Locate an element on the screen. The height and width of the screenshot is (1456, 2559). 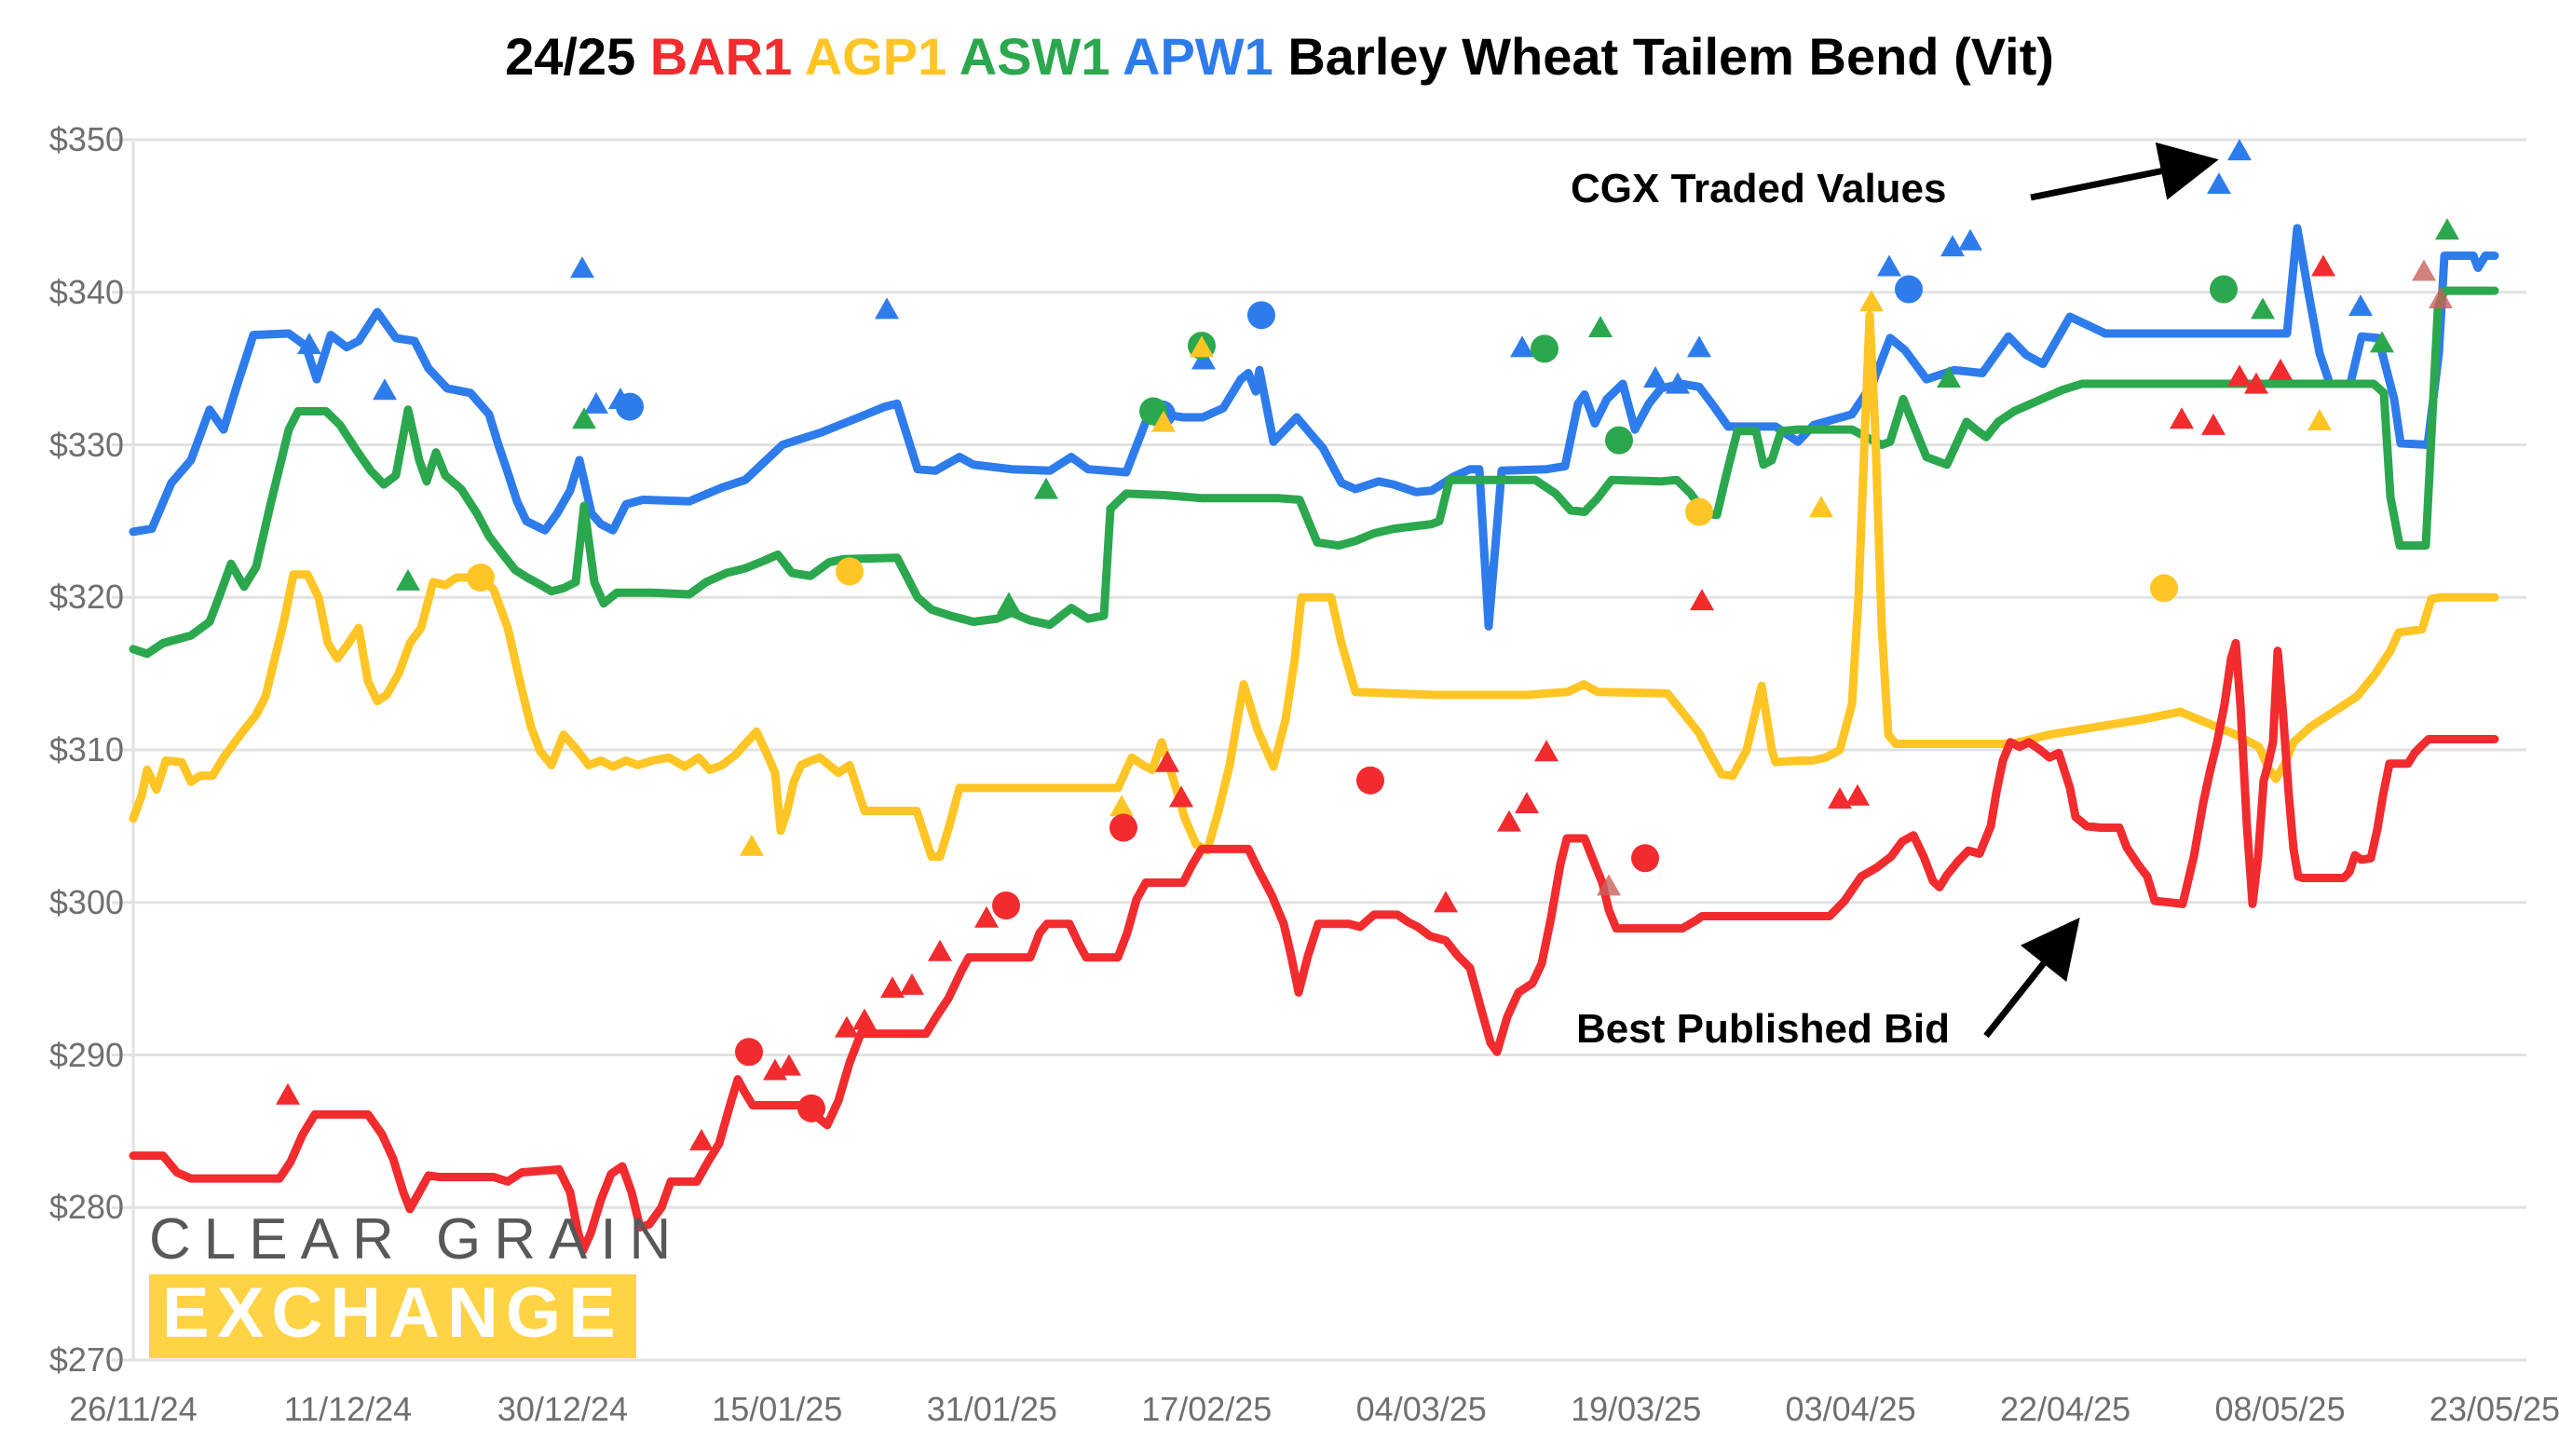
x-tick-label: 03/04/25 is located at coordinates (1851, 1409).